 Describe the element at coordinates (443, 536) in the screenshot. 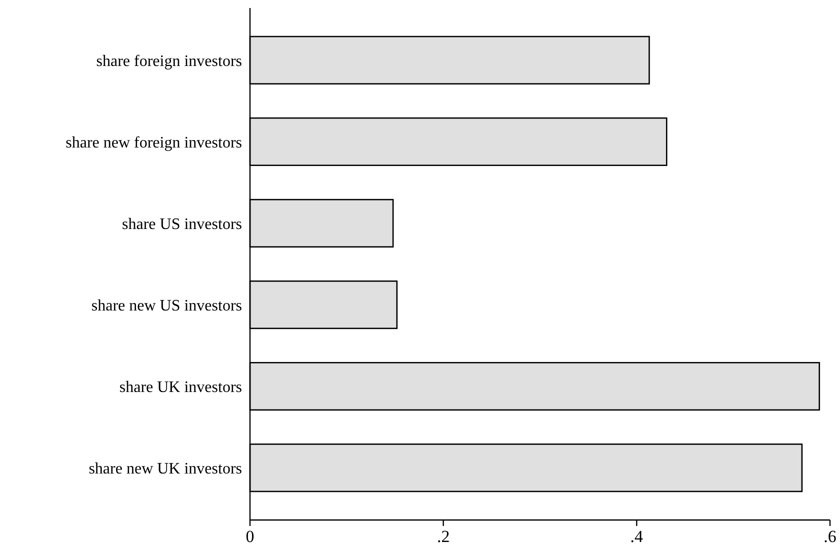

I see `x-tick-label: .2` at that location.